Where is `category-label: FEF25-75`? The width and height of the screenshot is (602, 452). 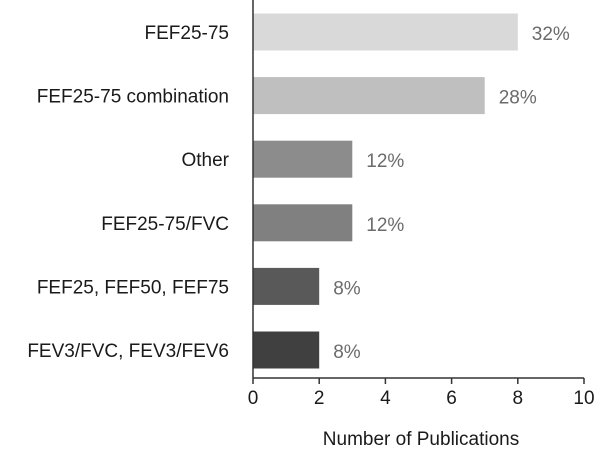
category-label: FEF25-75 is located at coordinates (187, 33).